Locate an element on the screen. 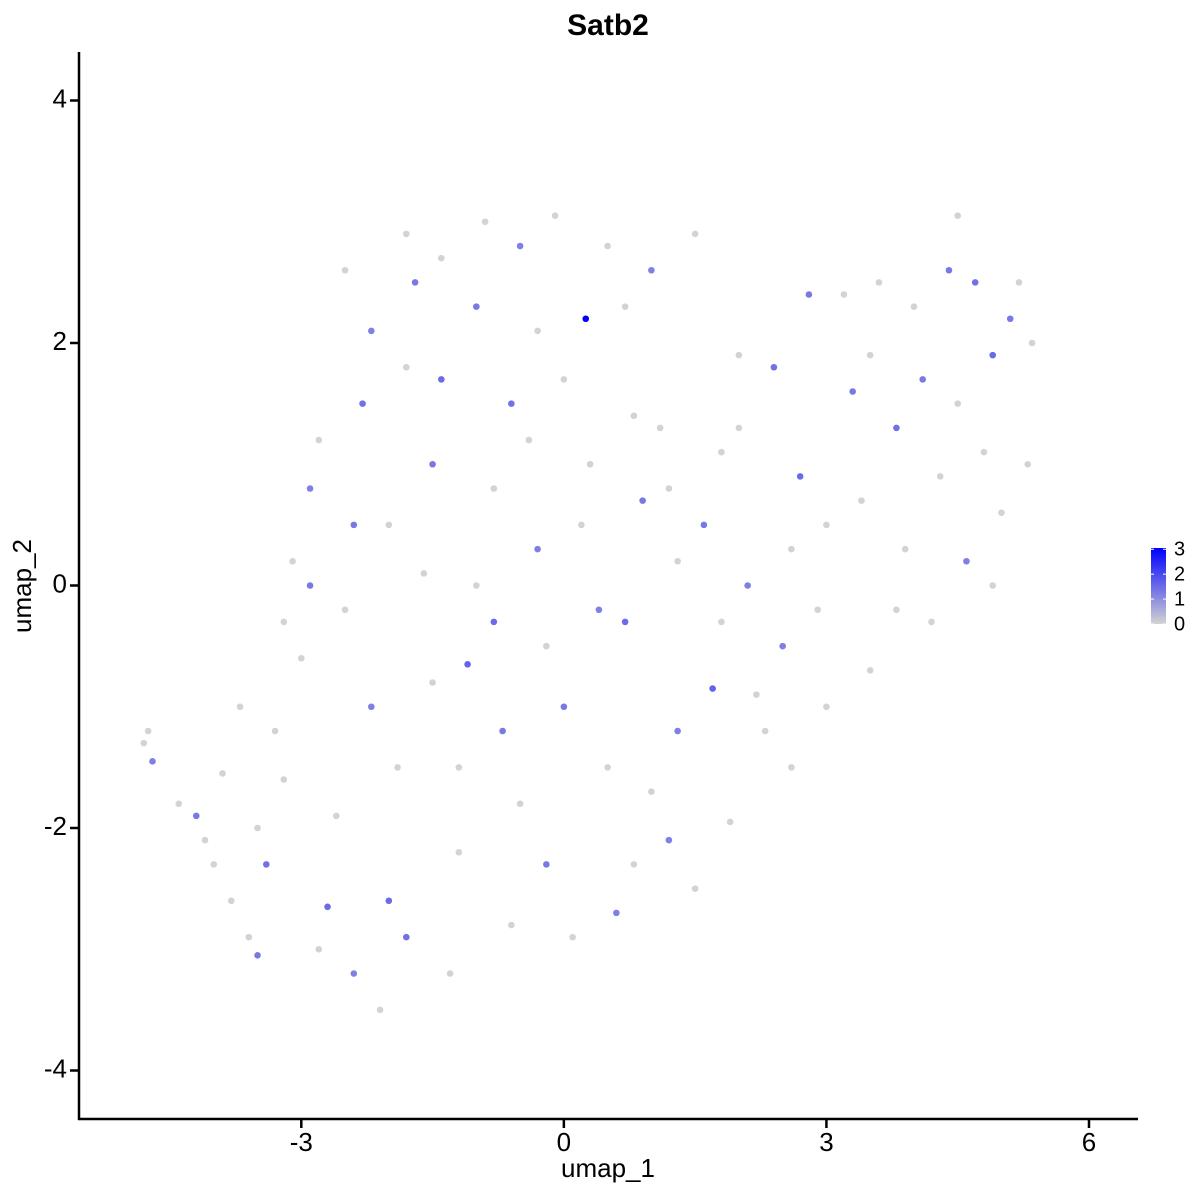  colorbar-label: 3 is located at coordinates (1179, 550).